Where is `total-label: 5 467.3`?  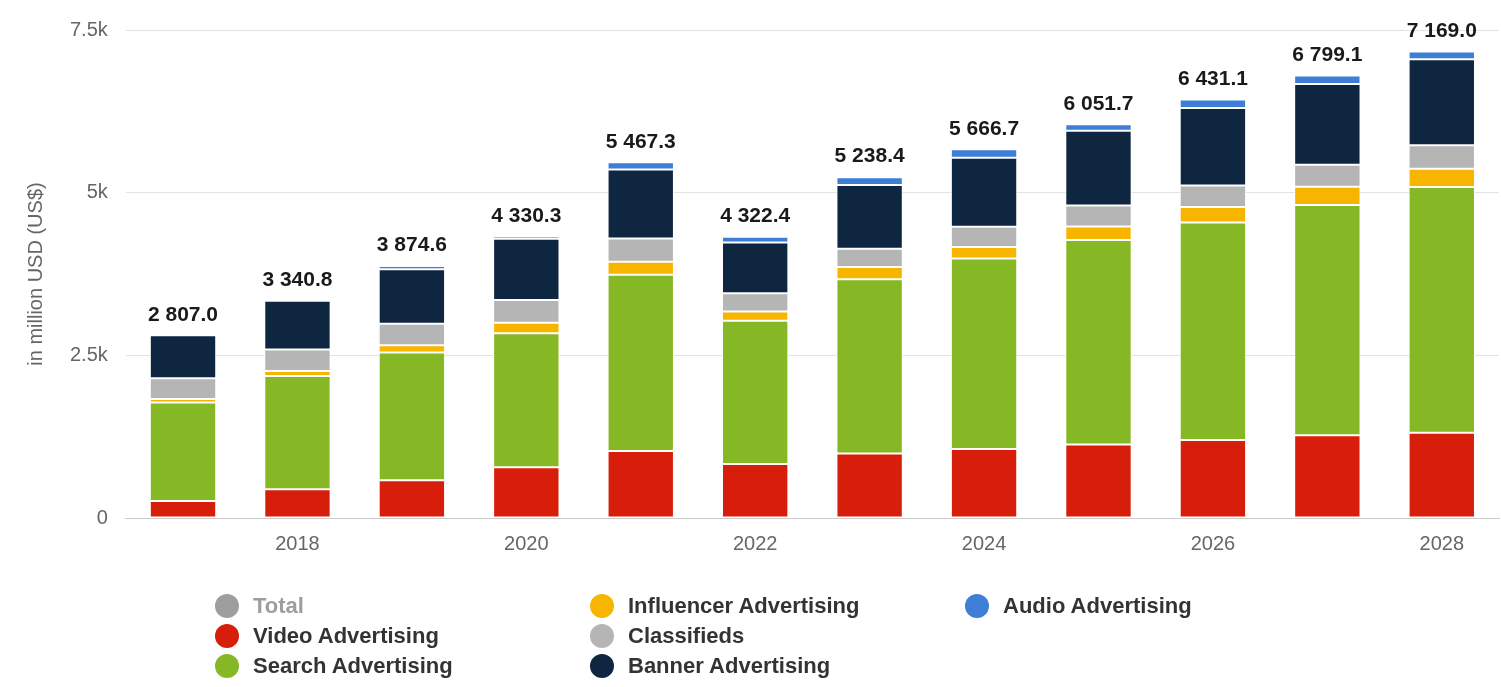
total-label: 5 467.3 is located at coordinates (640, 140).